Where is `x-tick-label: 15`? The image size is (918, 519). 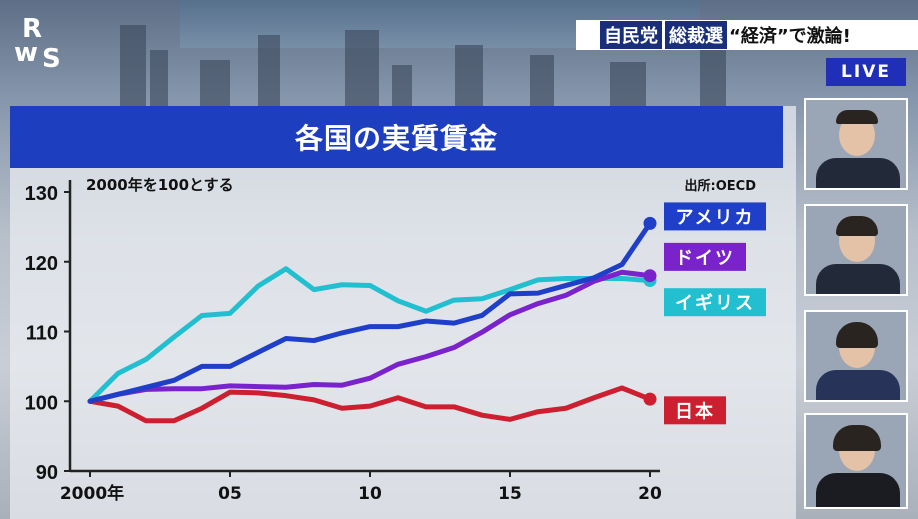
x-tick-label: 15 is located at coordinates (510, 494).